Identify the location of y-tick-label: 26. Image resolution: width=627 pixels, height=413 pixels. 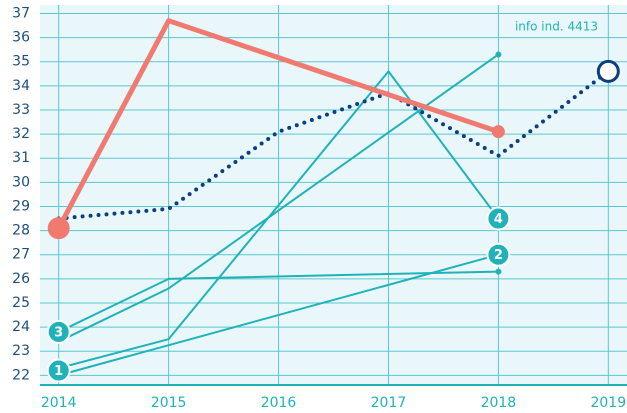
(21, 279).